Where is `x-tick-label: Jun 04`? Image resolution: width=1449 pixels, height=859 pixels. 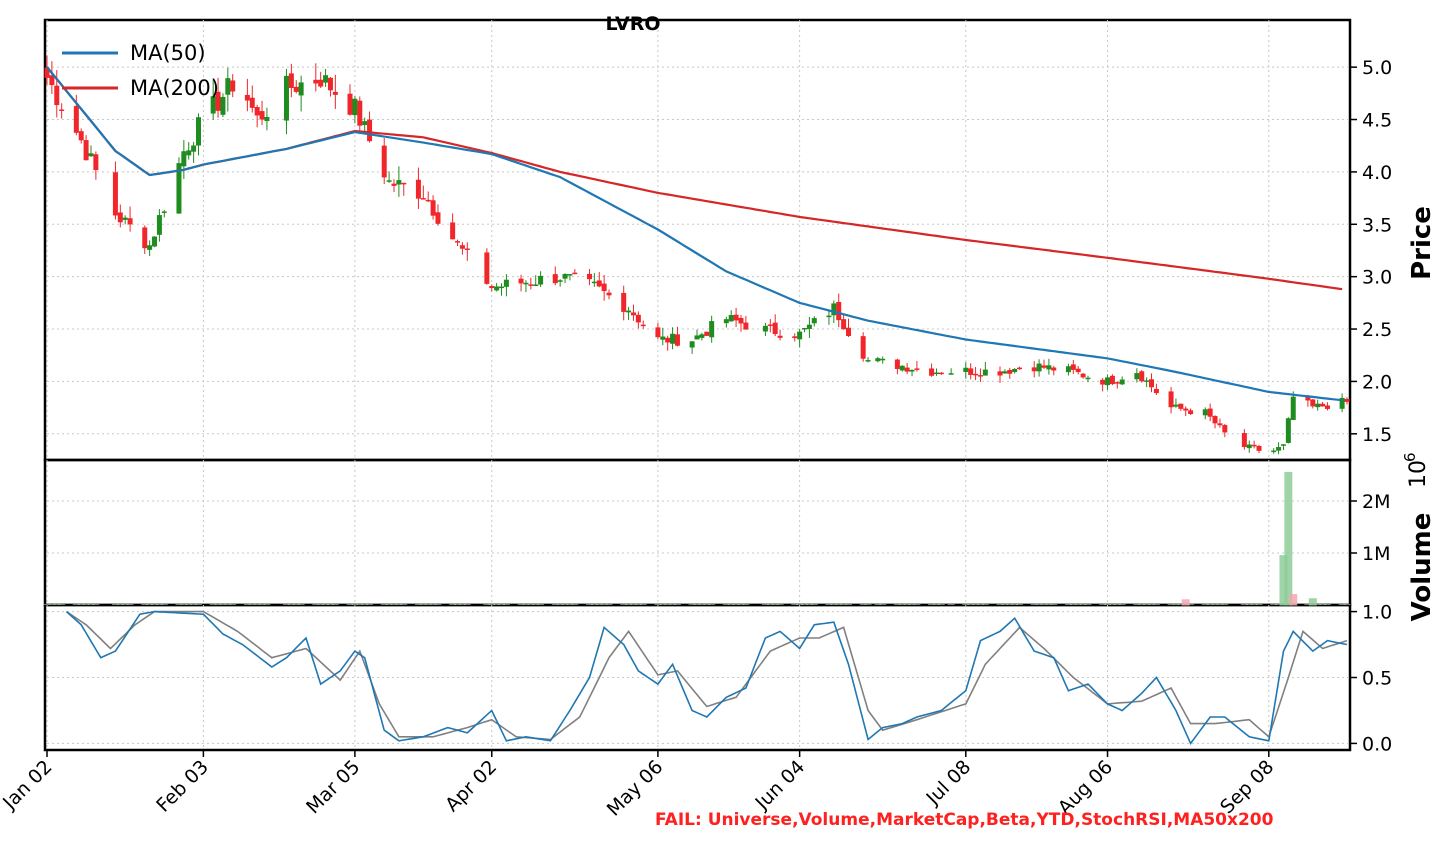 x-tick-label: Jun 04 is located at coordinates (780, 785).